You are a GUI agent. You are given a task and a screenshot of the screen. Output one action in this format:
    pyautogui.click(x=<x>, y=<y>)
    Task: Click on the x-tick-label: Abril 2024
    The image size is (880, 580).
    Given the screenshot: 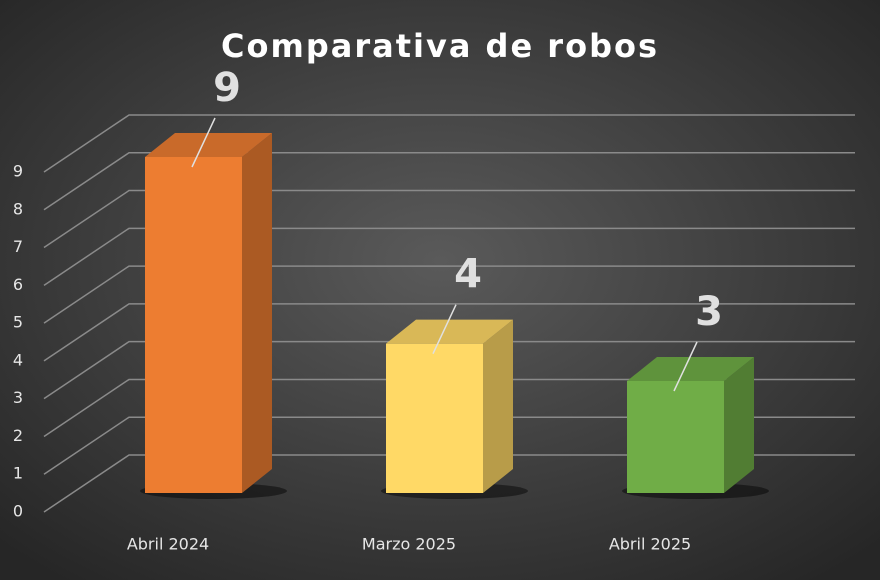 What is the action you would take?
    pyautogui.click(x=168, y=544)
    